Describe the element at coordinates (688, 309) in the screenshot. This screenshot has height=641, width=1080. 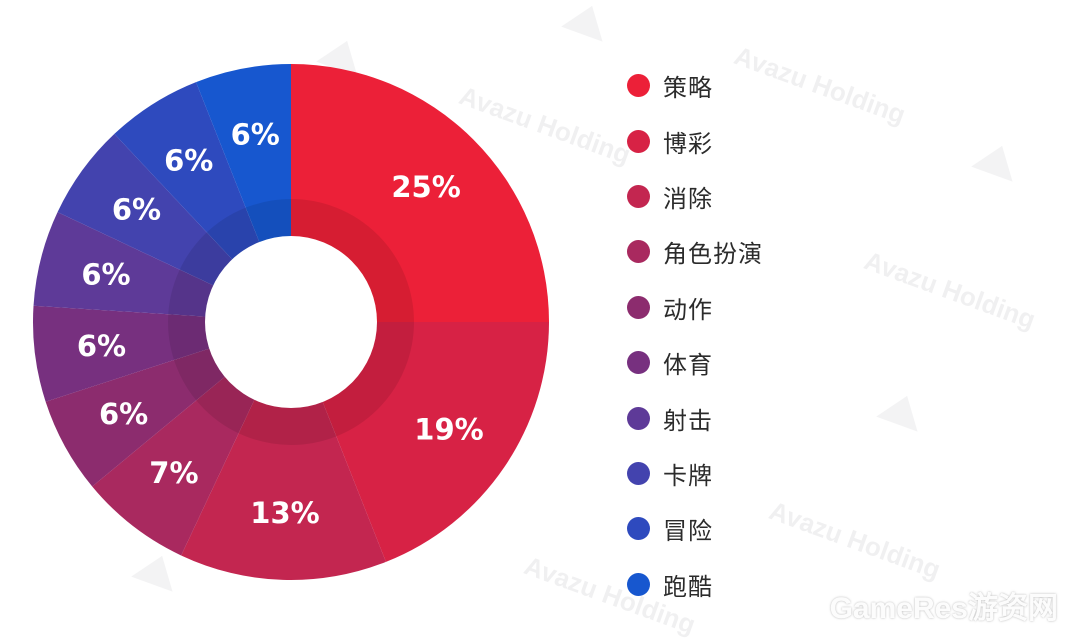
I see `legend-label: 动作` at that location.